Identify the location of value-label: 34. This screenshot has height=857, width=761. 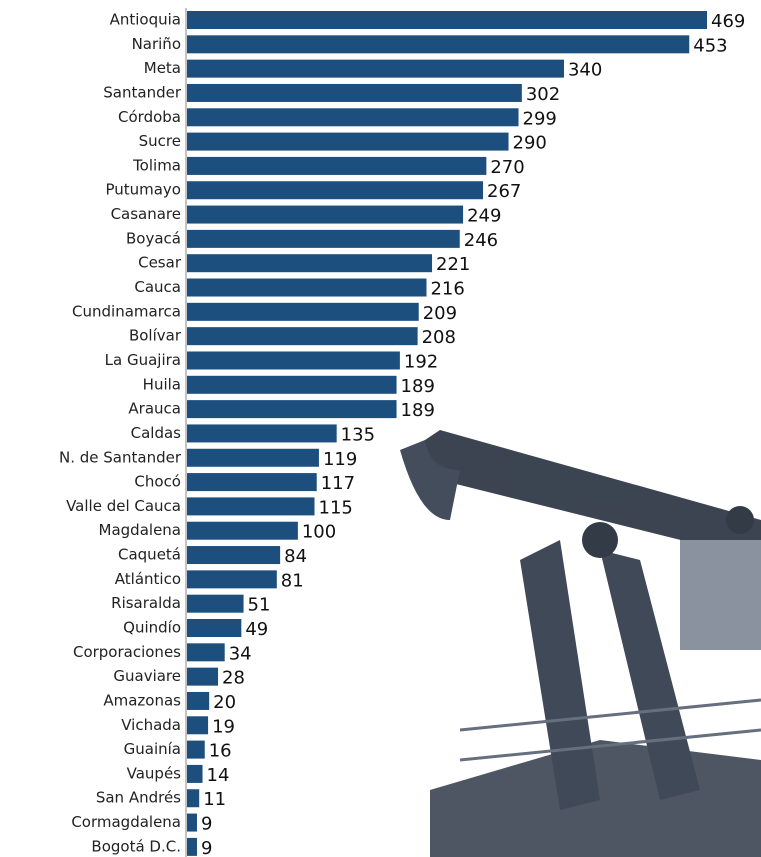
(240, 653).